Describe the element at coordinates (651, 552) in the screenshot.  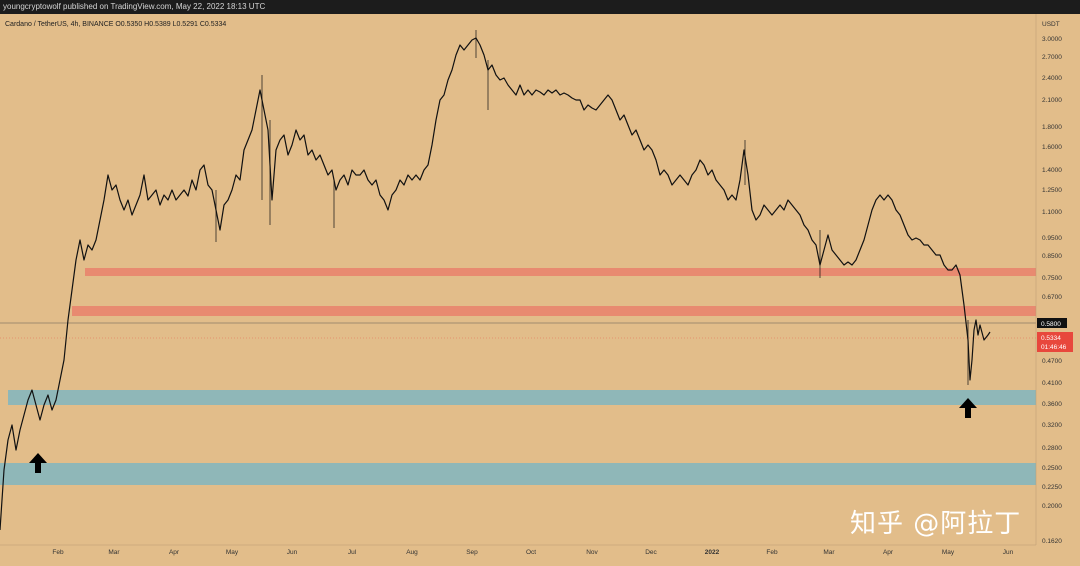
I see `time-tick-label: Dec` at that location.